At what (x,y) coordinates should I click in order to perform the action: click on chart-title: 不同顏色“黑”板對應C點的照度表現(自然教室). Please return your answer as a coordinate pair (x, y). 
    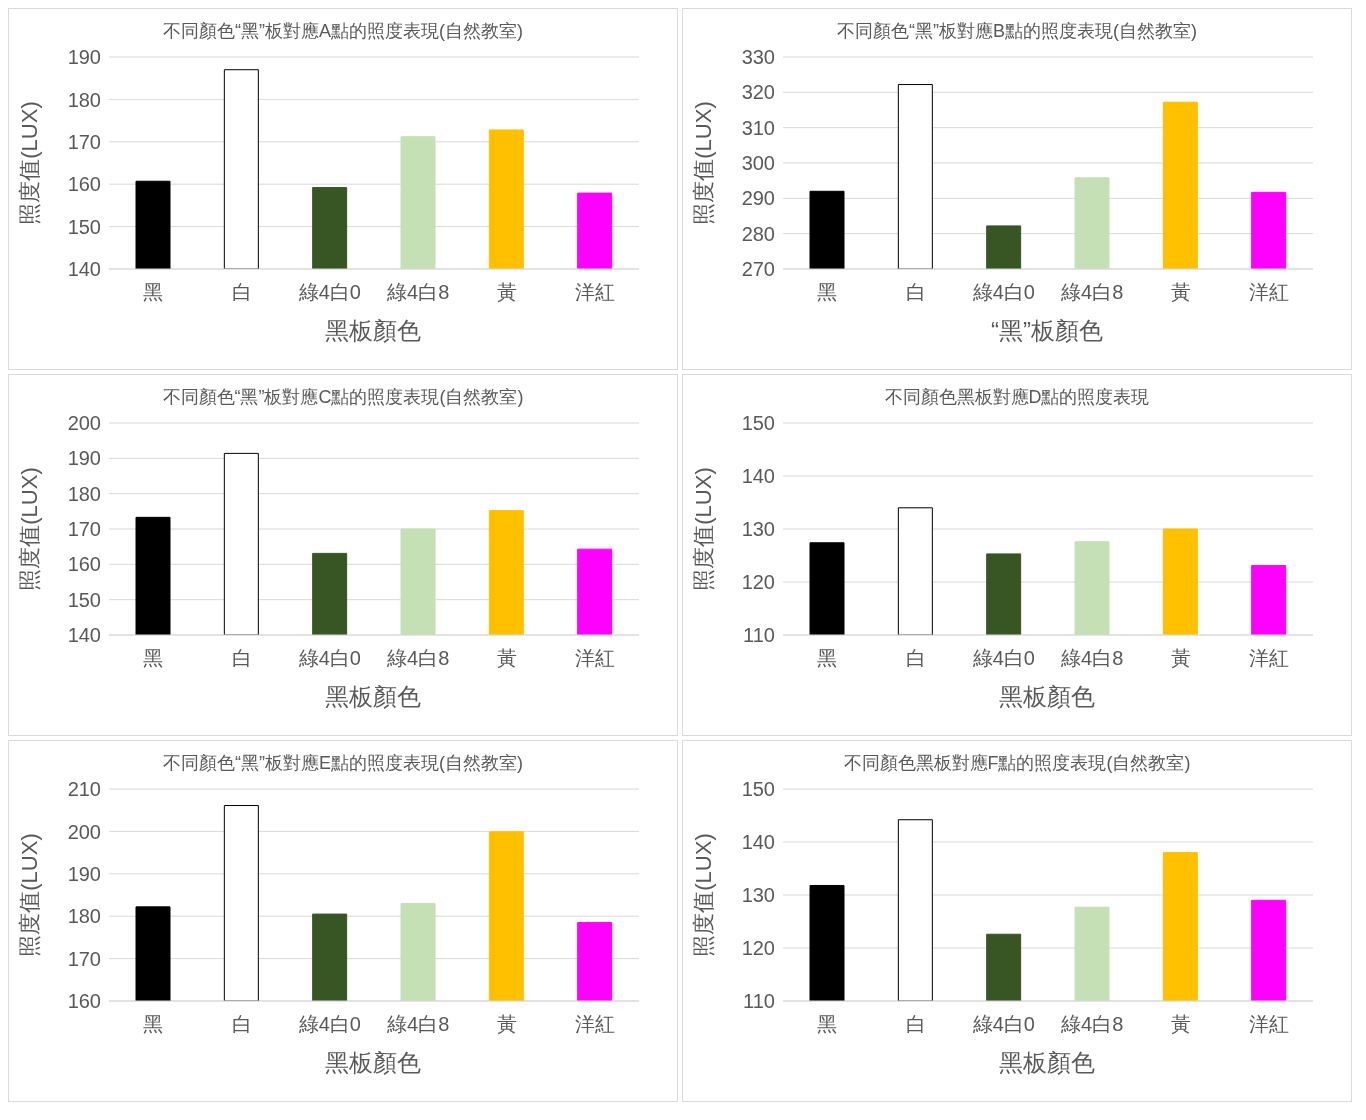
    Looking at the image, I should click on (343, 397).